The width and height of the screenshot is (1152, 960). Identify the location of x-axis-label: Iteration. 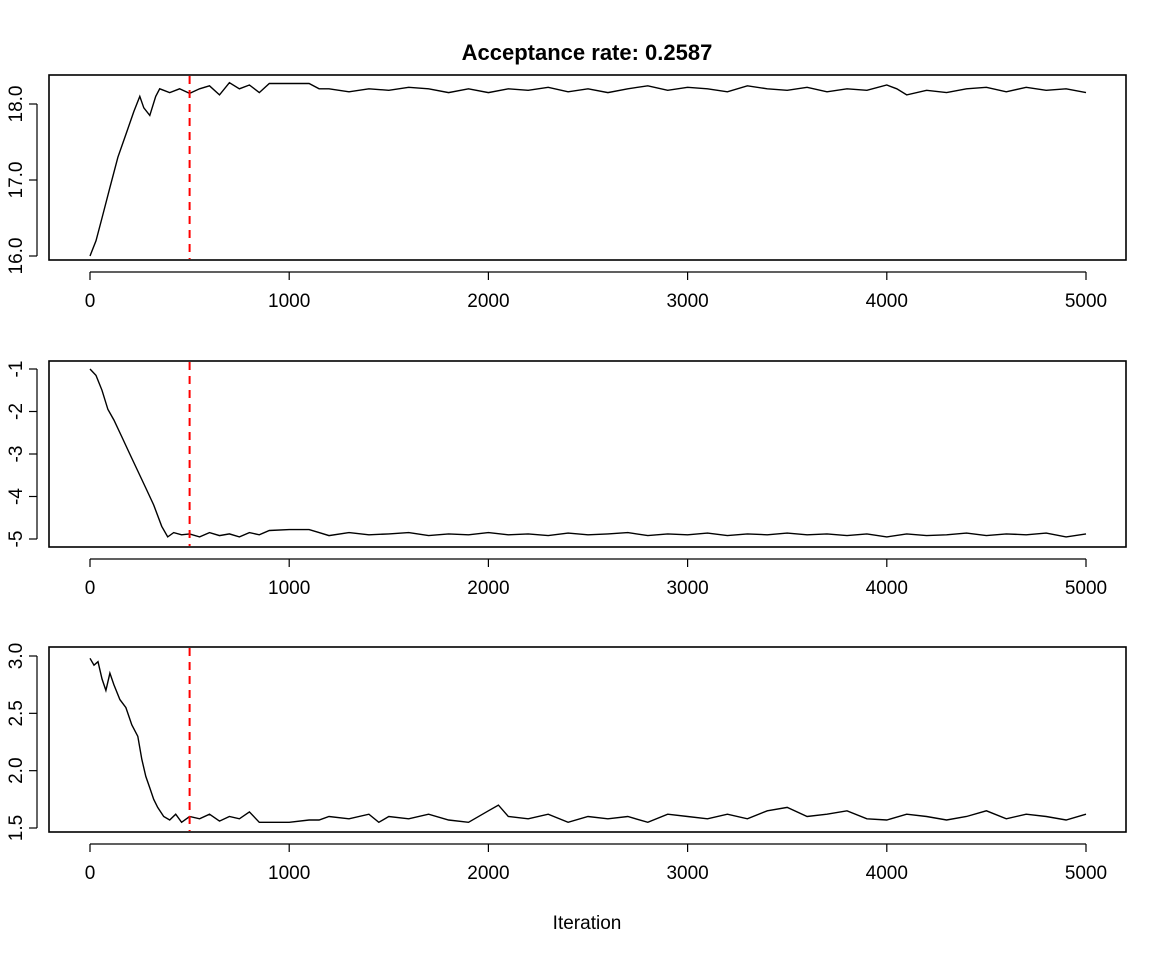
(587, 923).